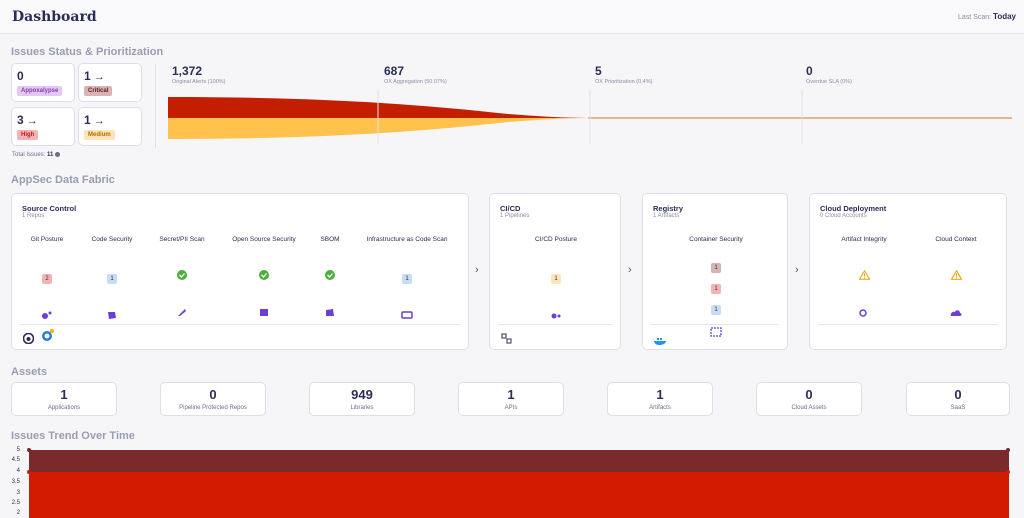 The height and width of the screenshot is (518, 1024). I want to click on asset-label: Pipeline Protected Repos, so click(213, 408).